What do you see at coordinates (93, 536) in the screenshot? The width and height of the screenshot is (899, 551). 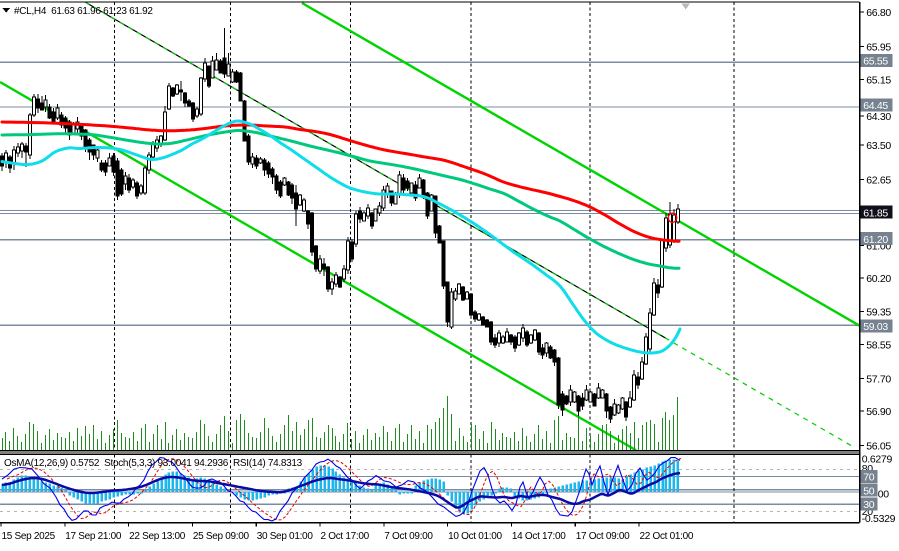 I see `svg-text: 17 Sep 21:00` at bounding box center [93, 536].